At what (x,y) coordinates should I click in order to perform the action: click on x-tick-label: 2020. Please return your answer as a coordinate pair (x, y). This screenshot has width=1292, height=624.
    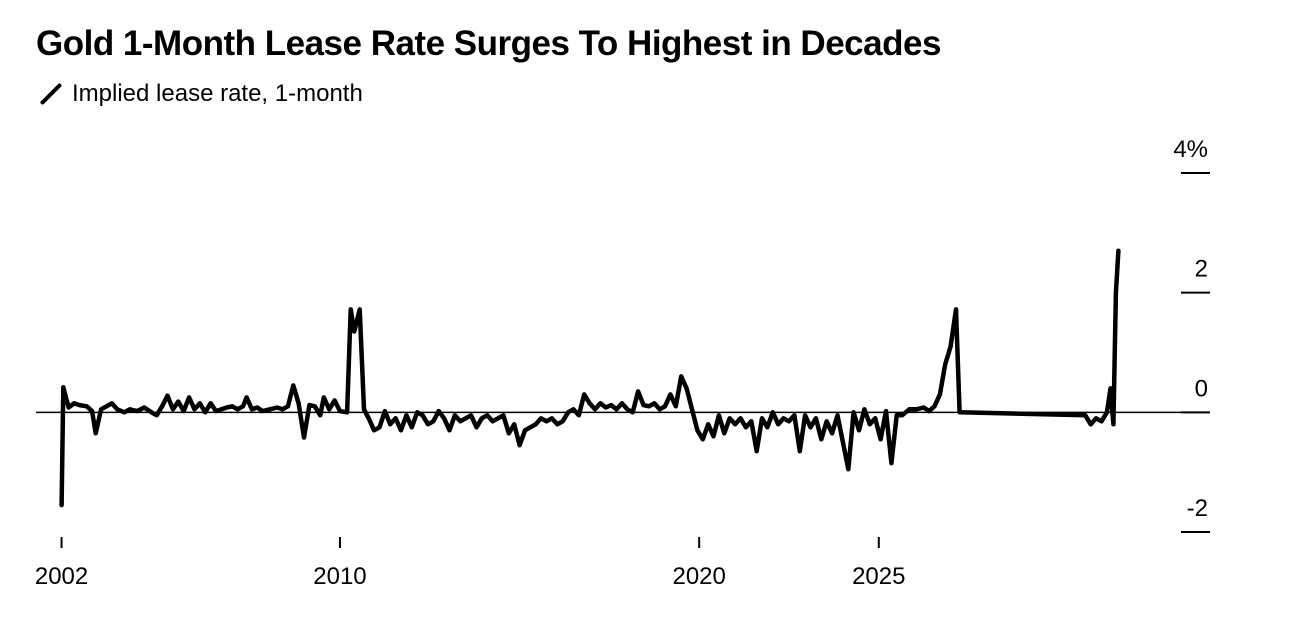
    Looking at the image, I should click on (698, 576).